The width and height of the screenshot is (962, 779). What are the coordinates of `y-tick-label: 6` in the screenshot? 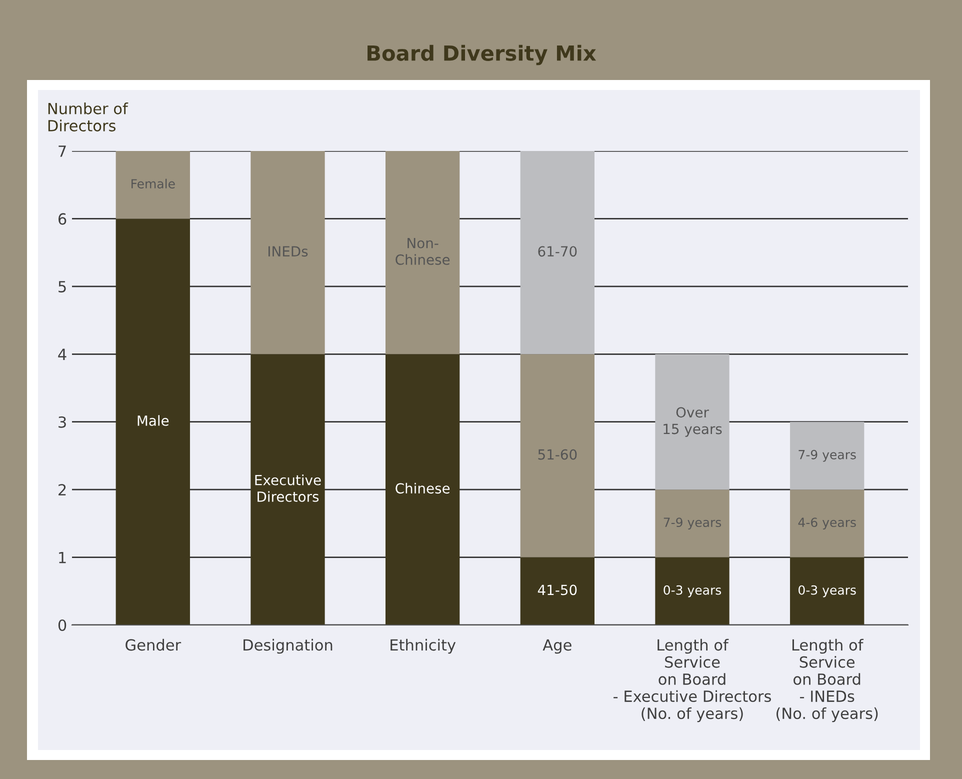 It's located at (62, 219).